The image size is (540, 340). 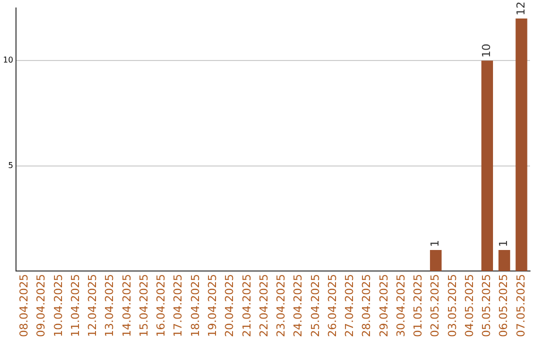 I want to click on x-tick-label: 23.04.2025, so click(x=281, y=306).